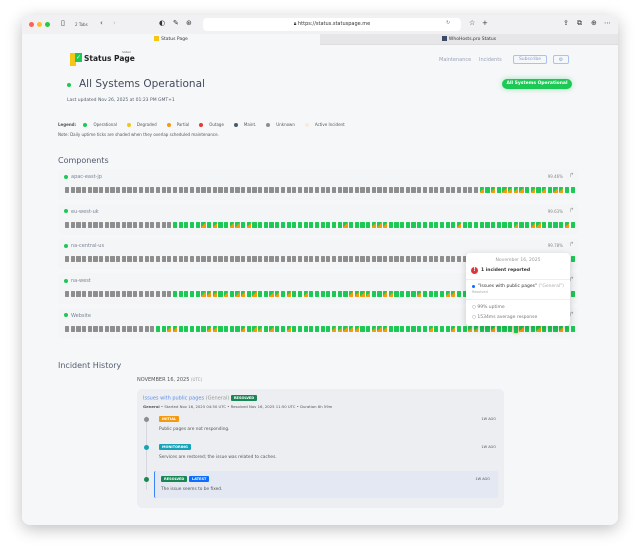 The image size is (640, 554). What do you see at coordinates (105, 59) in the screenshot?
I see `logo: ✓ Status Page hosted` at bounding box center [105, 59].